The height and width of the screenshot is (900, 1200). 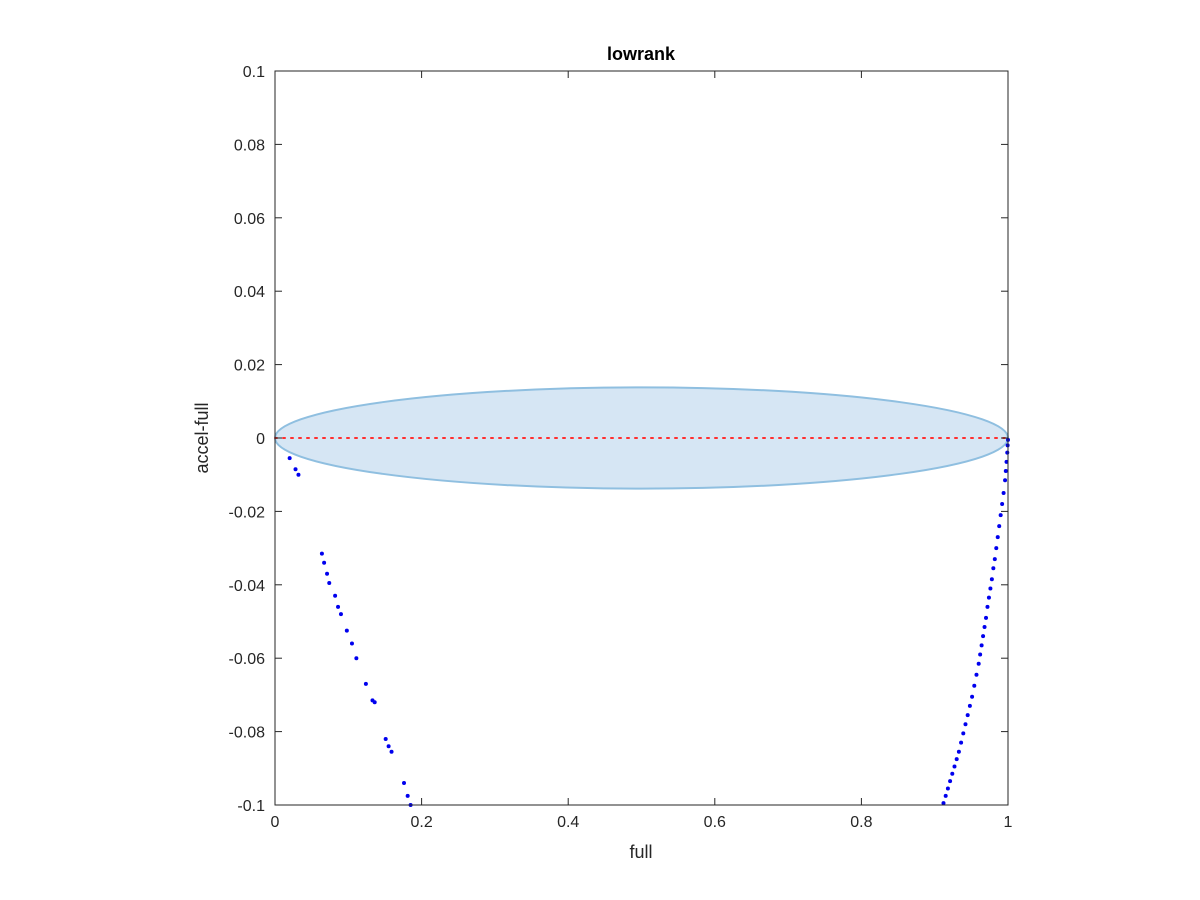 I want to click on x-tick-label: 0.8, so click(x=861, y=822).